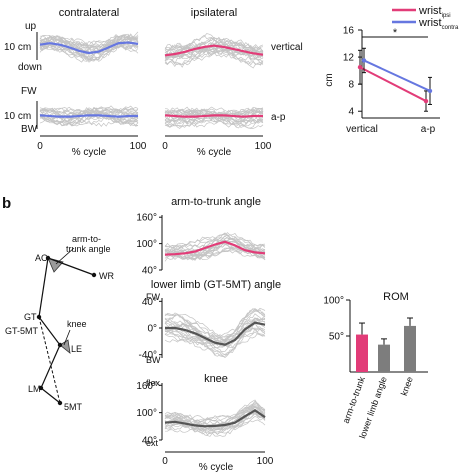 This screenshot has width=474, height=474. What do you see at coordinates (438, 24) in the screenshot?
I see `legend-contra-label: wristcontra` at bounding box center [438, 24].